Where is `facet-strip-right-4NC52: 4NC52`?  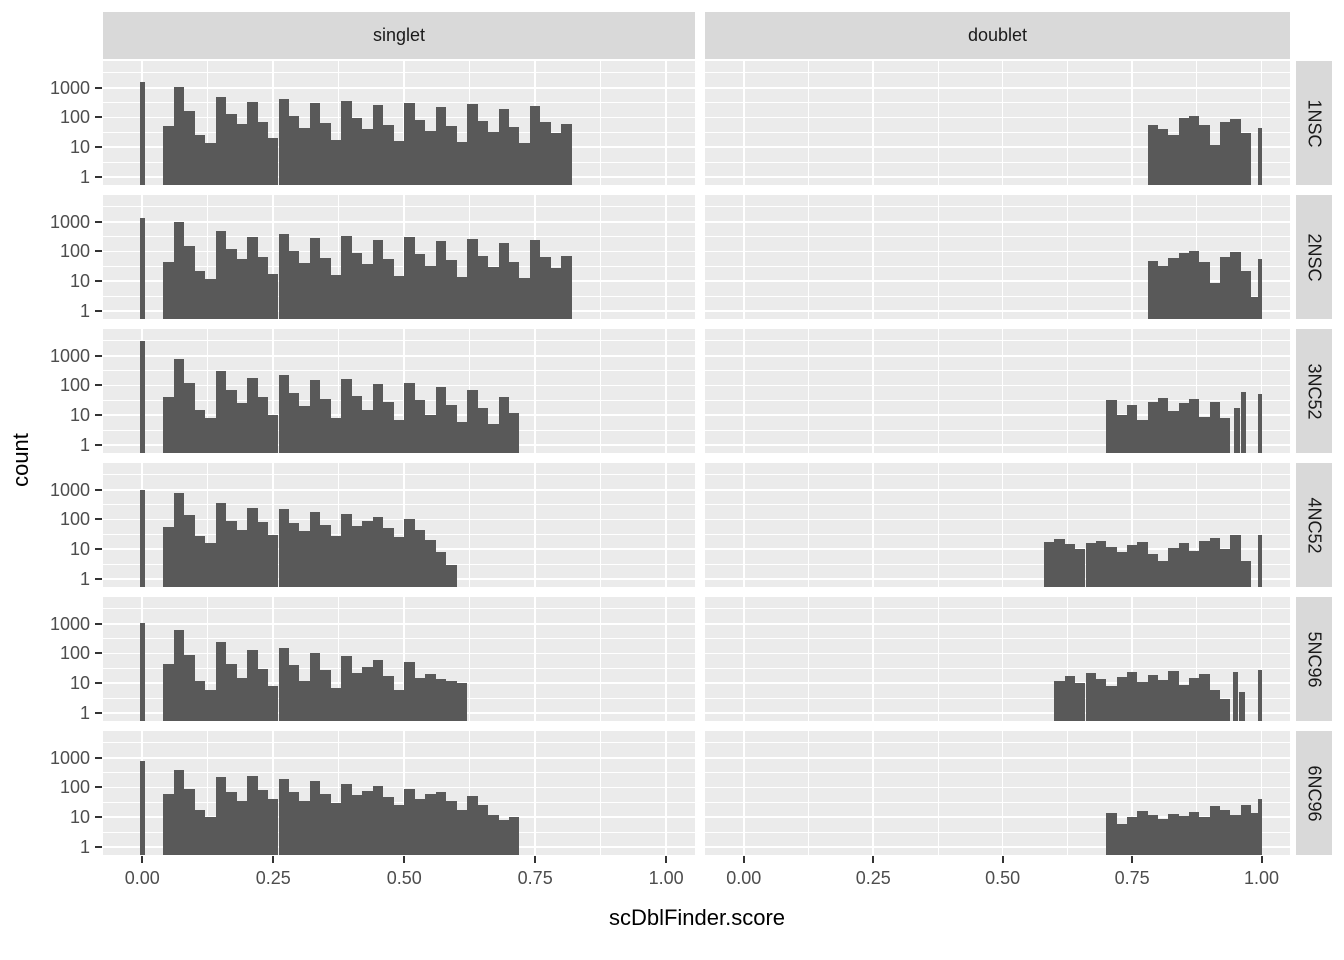
facet-strip-right-4NC52: 4NC52 is located at coordinates (1314, 525).